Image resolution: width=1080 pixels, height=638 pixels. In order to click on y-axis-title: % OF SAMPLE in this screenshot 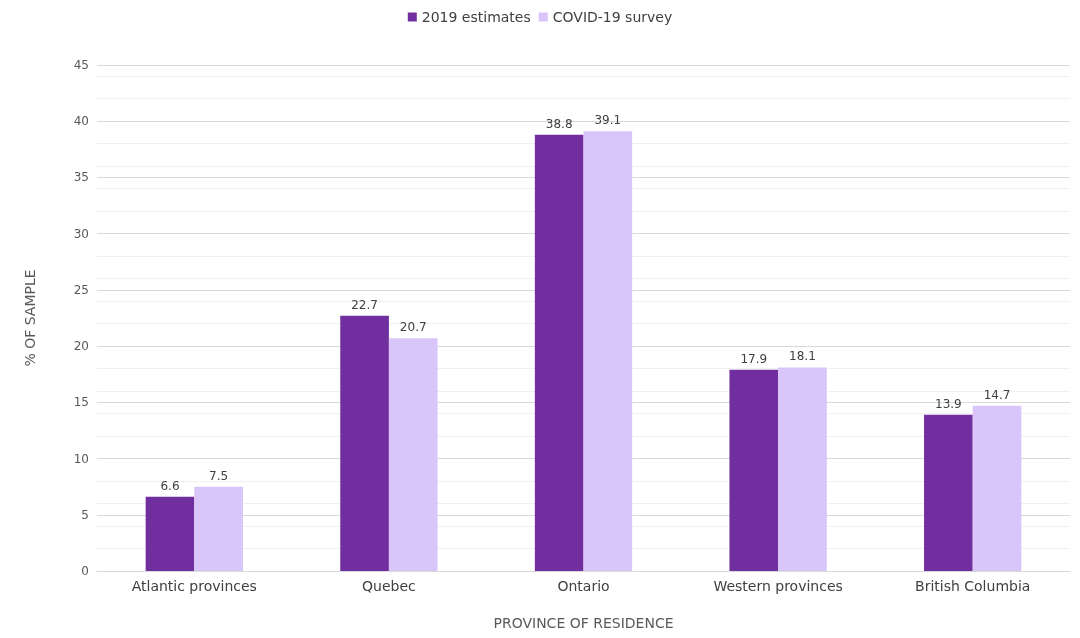, I will do `click(30, 318)`.